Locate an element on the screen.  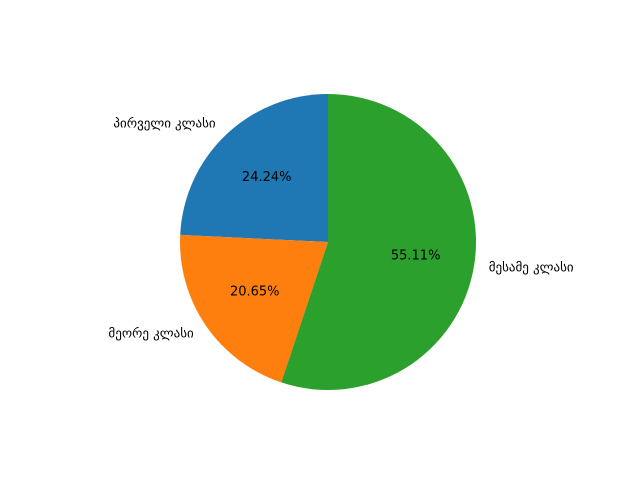
percent-labels: 24.24% 20.65% 55.11% is located at coordinates (335, 234).